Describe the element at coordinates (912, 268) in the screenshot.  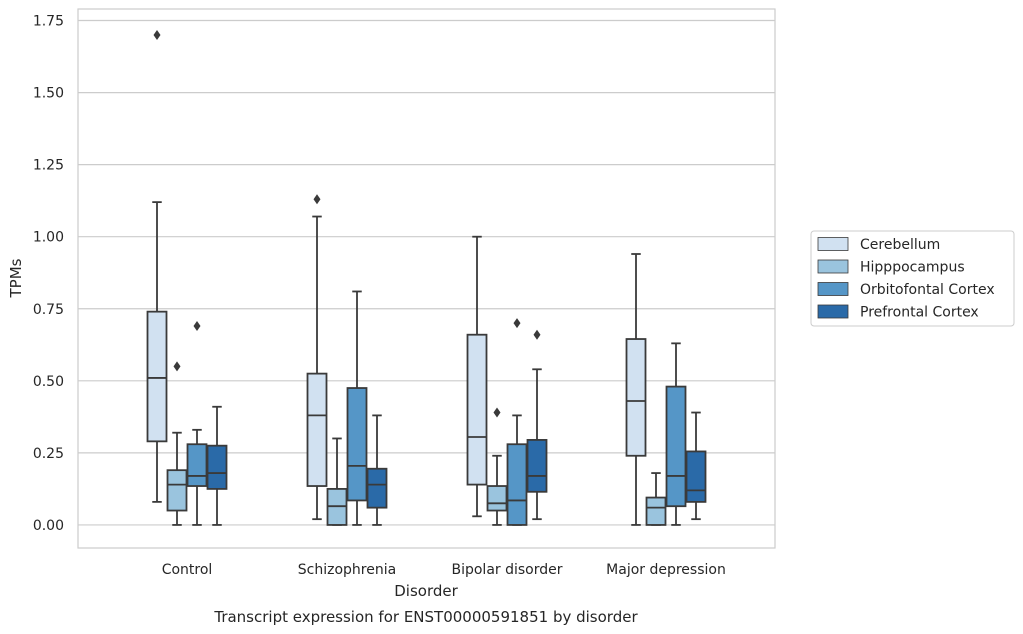
I see `legend-label: Hipppocampus` at that location.